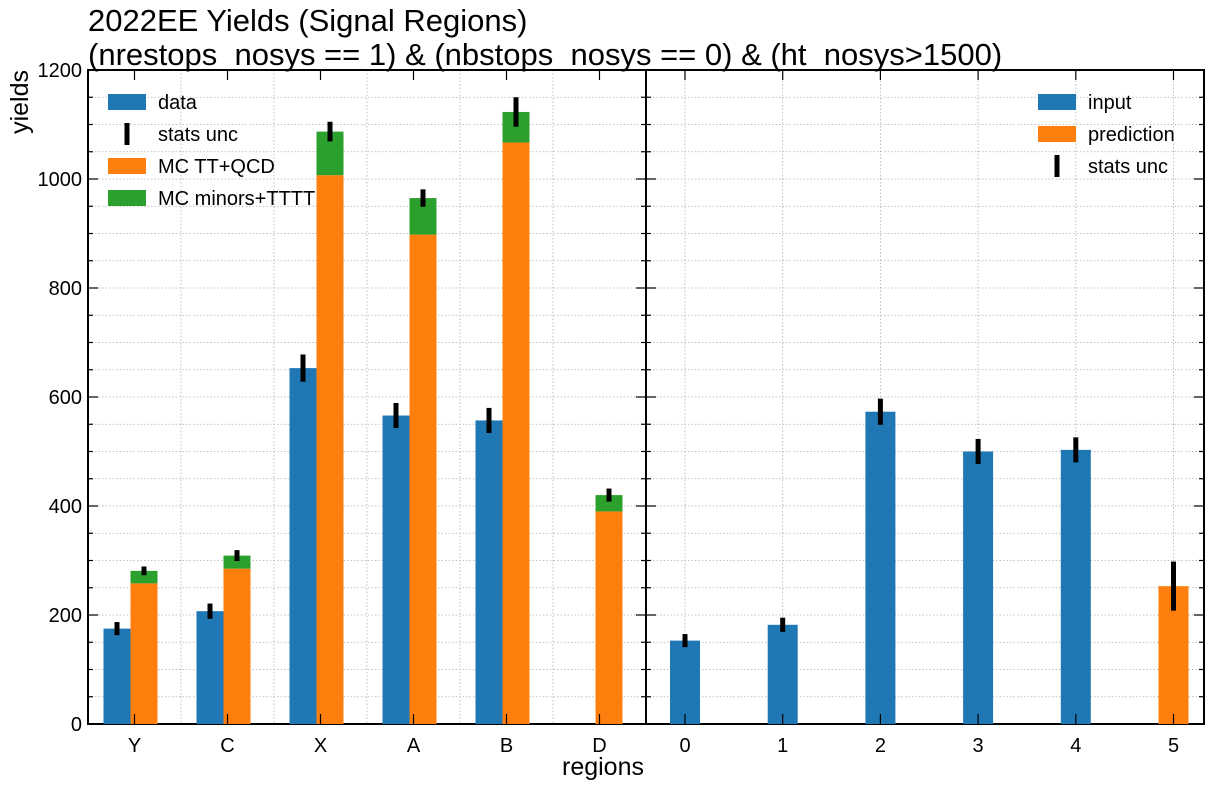  I want to click on y-tick-label: 200, so click(65, 616).